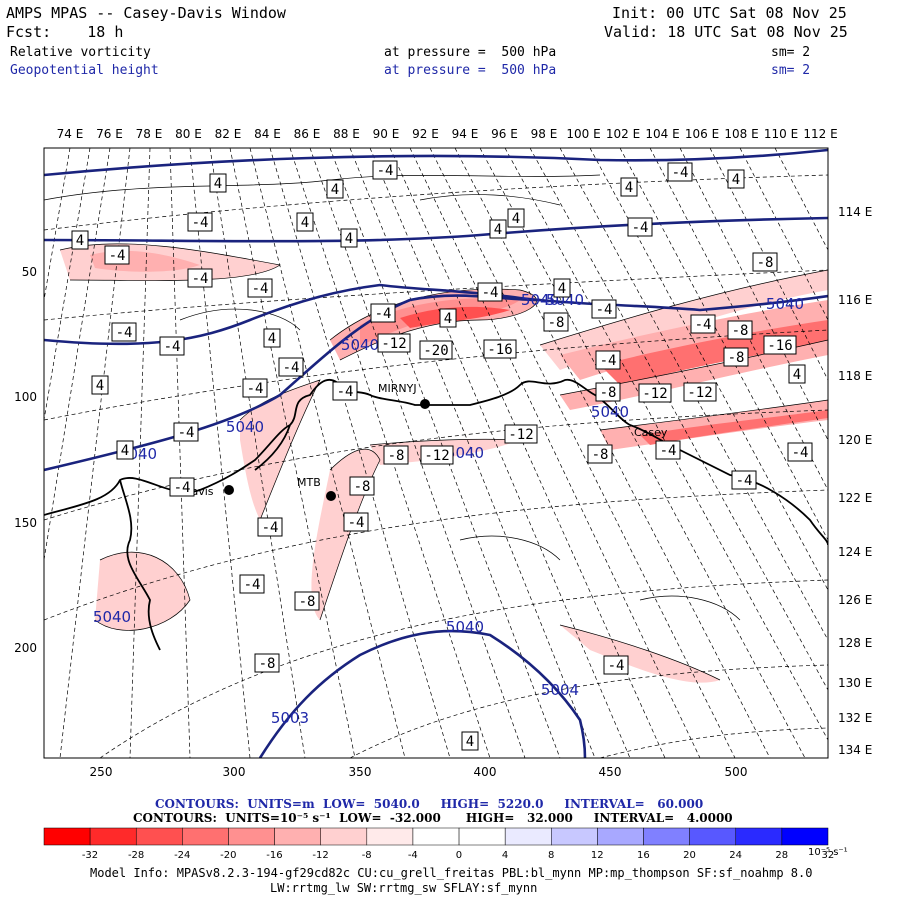  I want to click on top-lon-label: 90 E, so click(386, 134).